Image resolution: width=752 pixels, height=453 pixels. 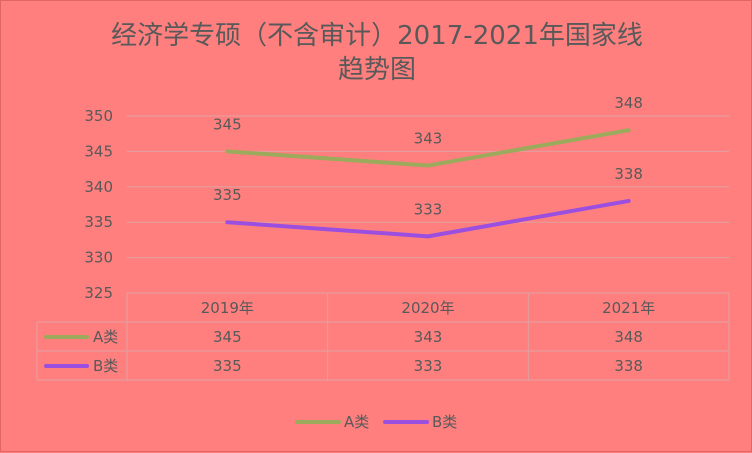 I want to click on table-cell: 333, so click(x=428, y=366).